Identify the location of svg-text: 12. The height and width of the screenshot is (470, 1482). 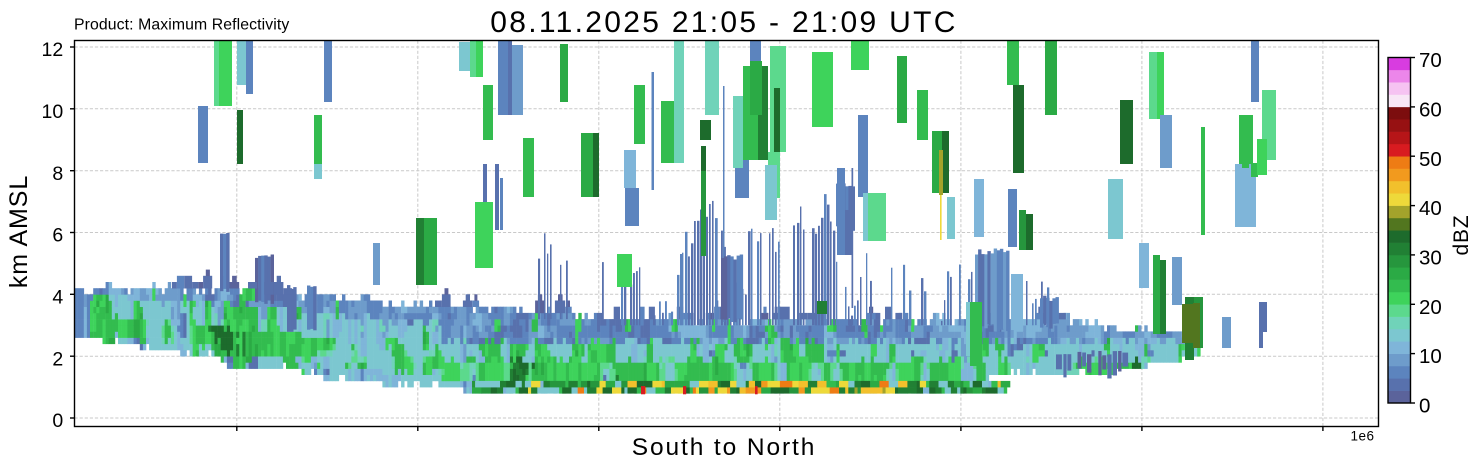
(52, 50).